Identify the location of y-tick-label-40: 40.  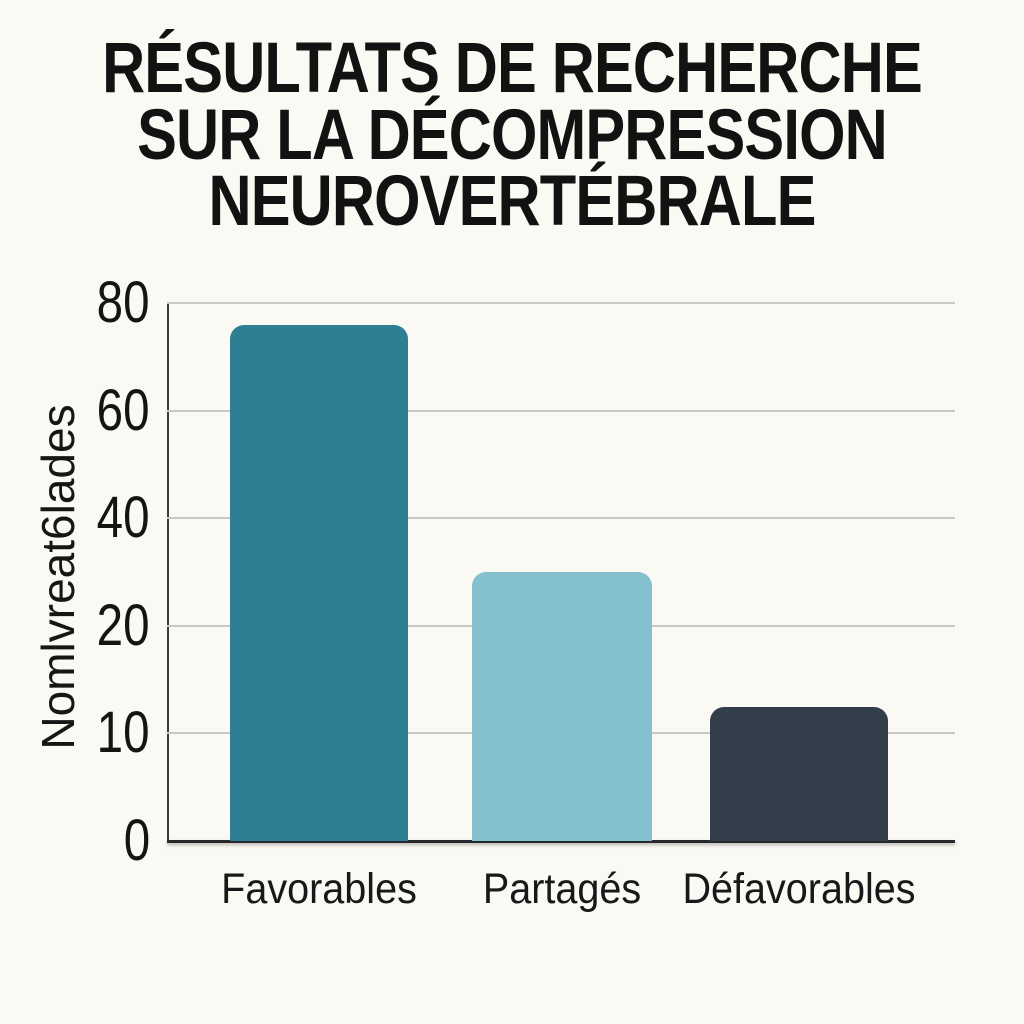
(123, 518).